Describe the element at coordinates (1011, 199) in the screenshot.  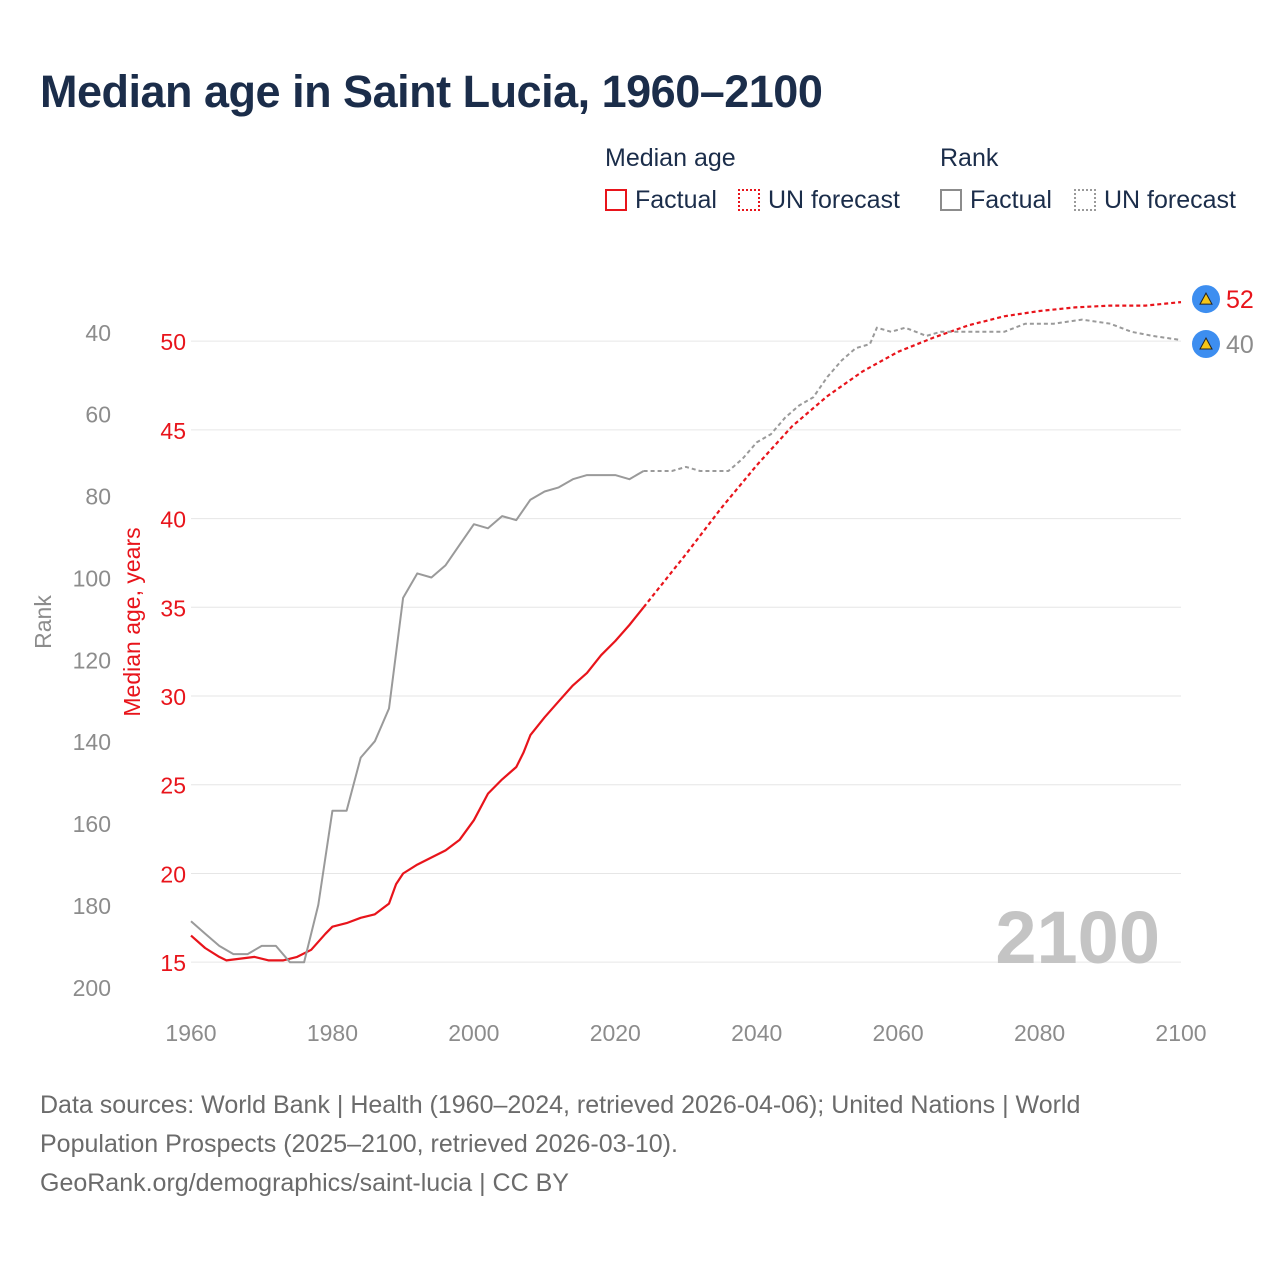
I see `legend-label-rank-factual: Factual` at that location.